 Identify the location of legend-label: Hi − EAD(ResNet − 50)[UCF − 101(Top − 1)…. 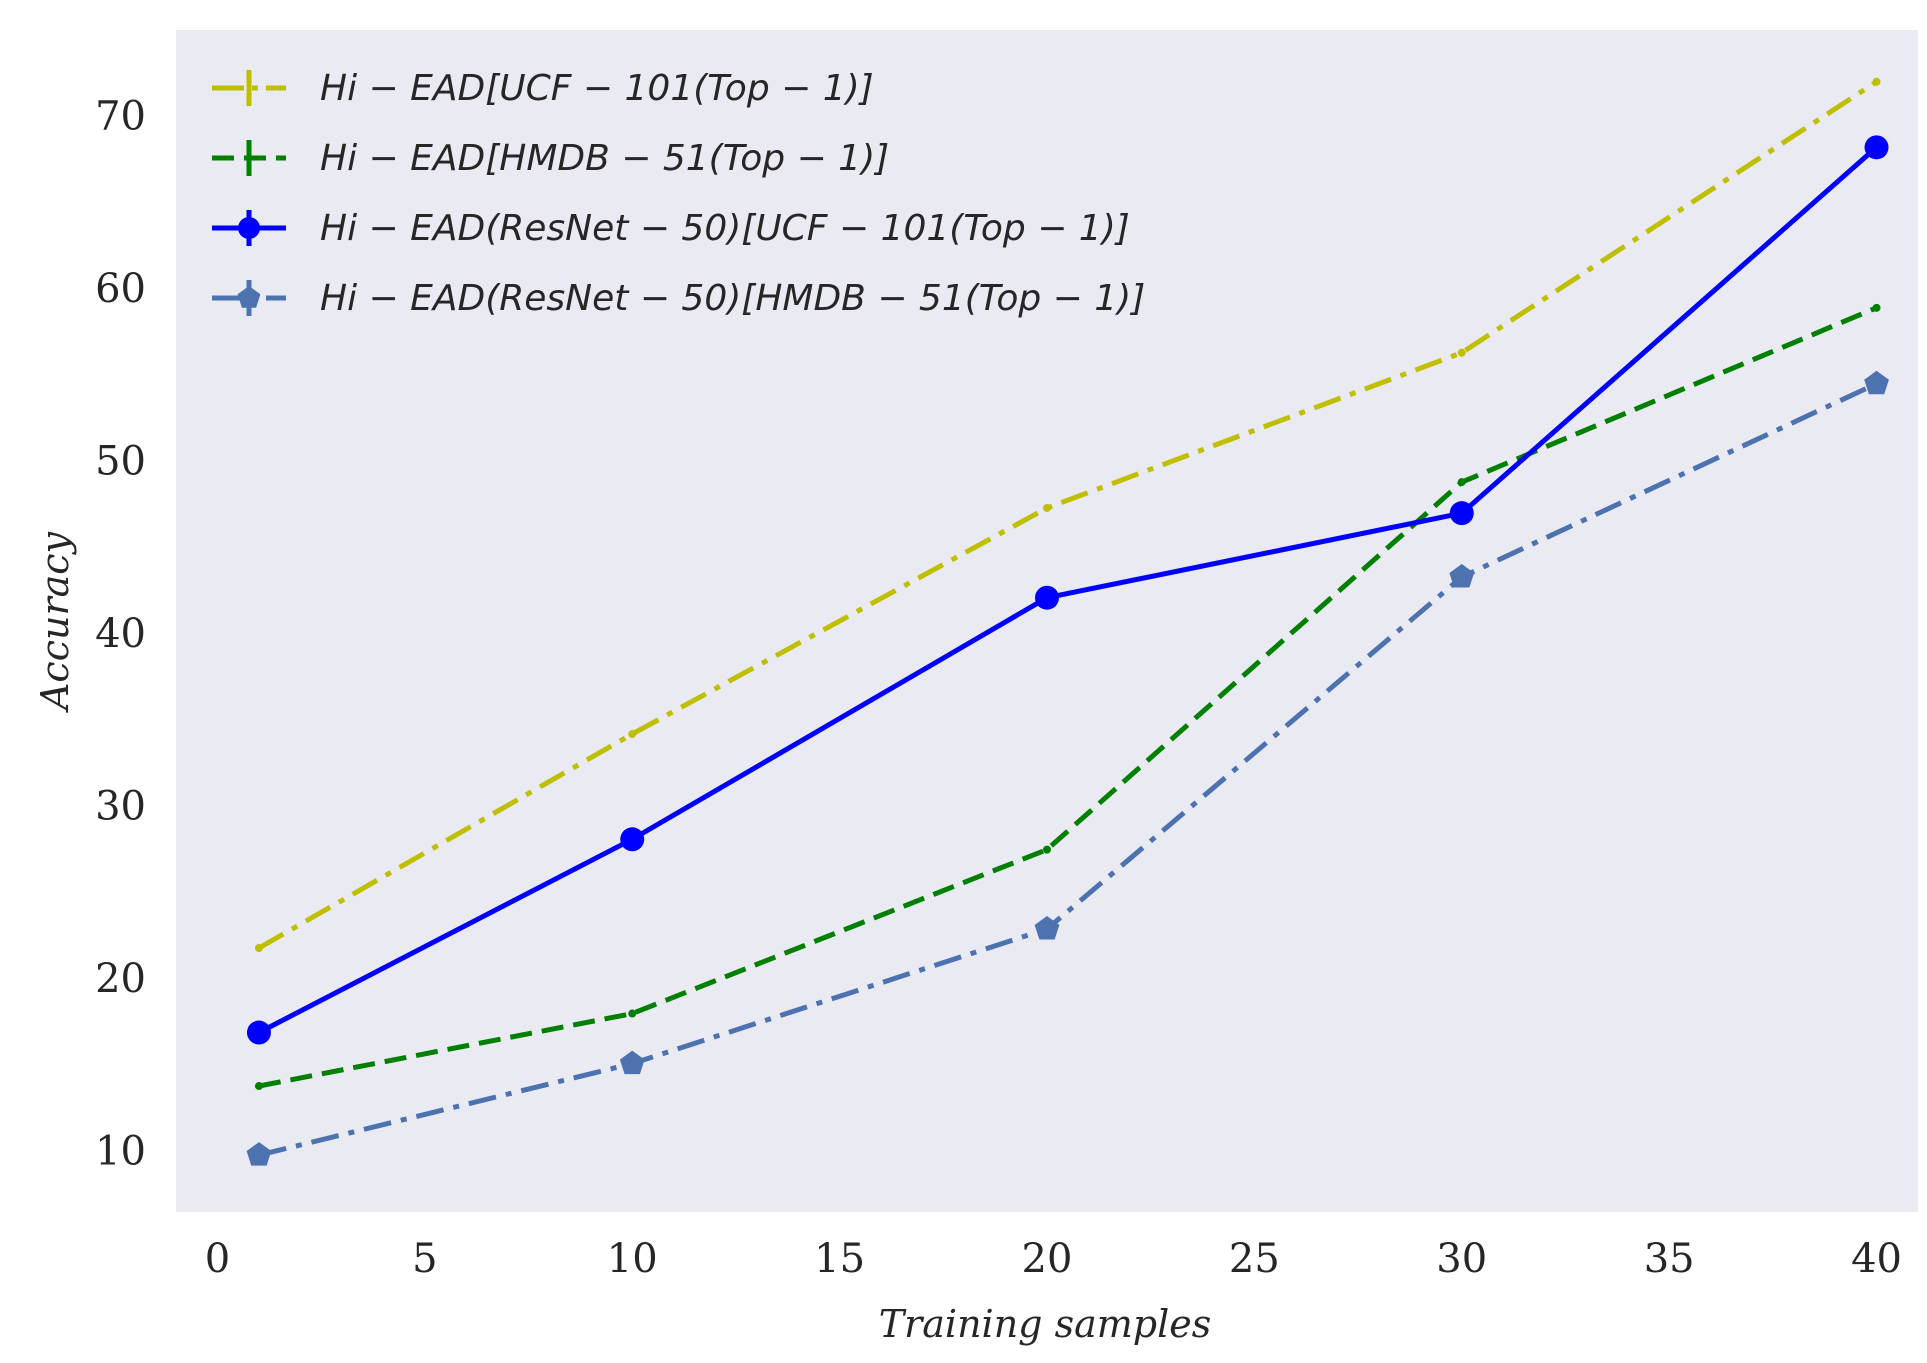
(725, 228).